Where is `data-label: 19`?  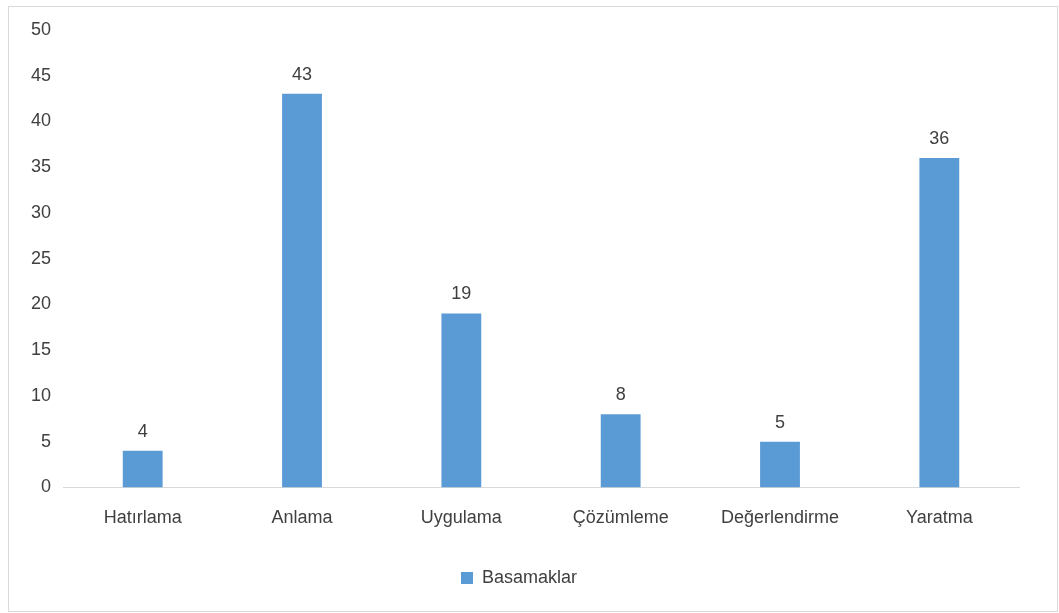 data-label: 19 is located at coordinates (461, 293).